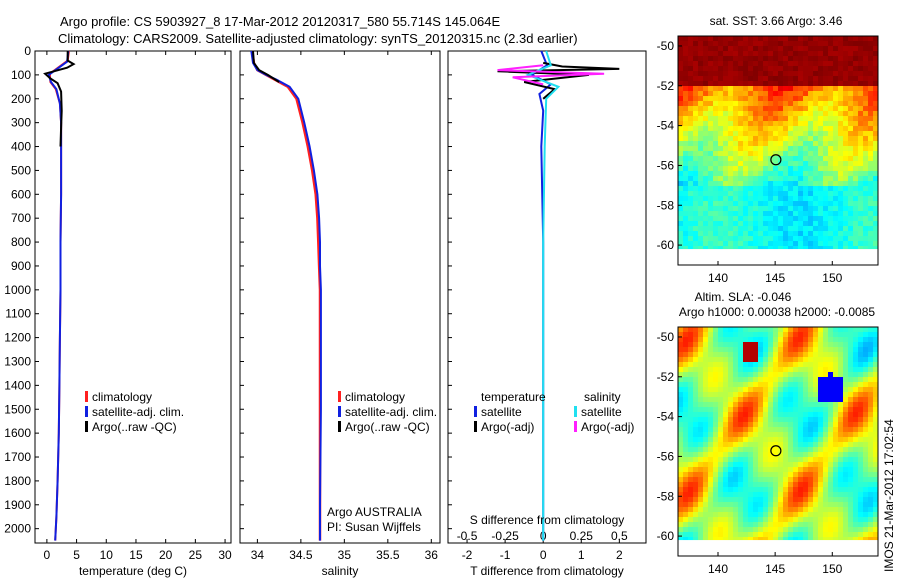 The image size is (900, 580). What do you see at coordinates (889, 495) in the screenshot?
I see `imos-timestamp: IMOS 21-Mar-2012 17:02:54` at bounding box center [889, 495].